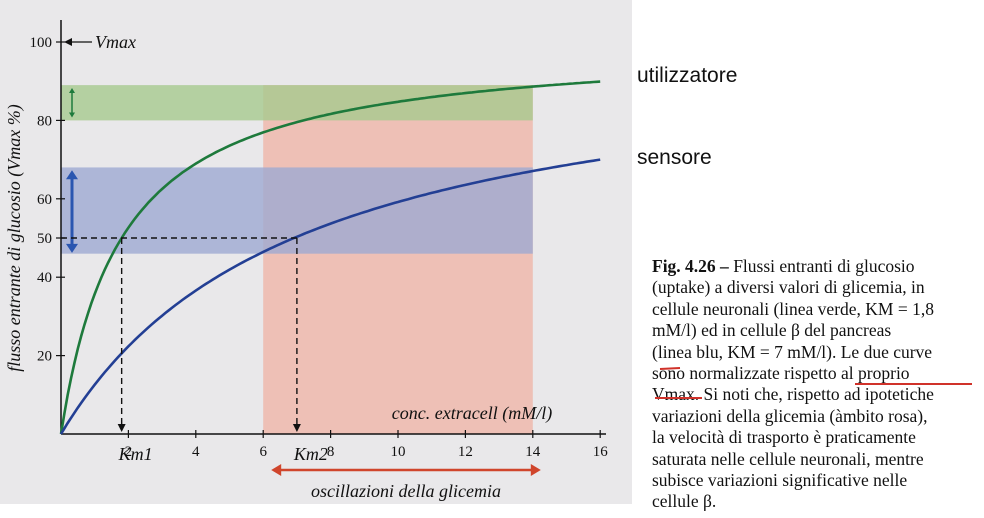 Image resolution: width=984 pixels, height=518 pixels. Describe the element at coordinates (135, 454) in the screenshot. I see `km1-label: Km1` at that location.